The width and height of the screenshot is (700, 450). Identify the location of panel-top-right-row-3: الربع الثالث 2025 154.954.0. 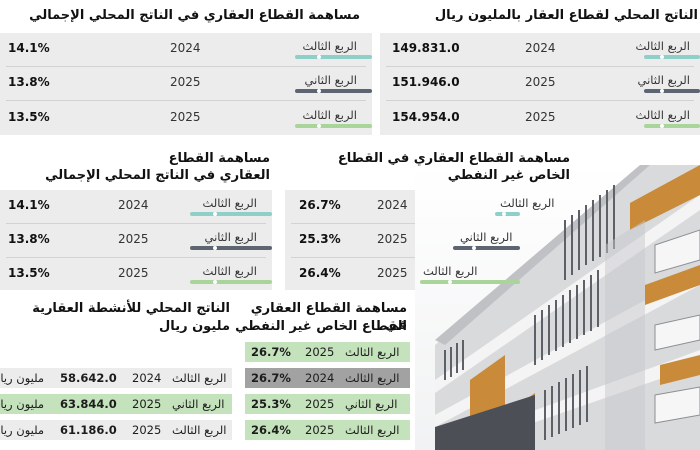
(540, 116).